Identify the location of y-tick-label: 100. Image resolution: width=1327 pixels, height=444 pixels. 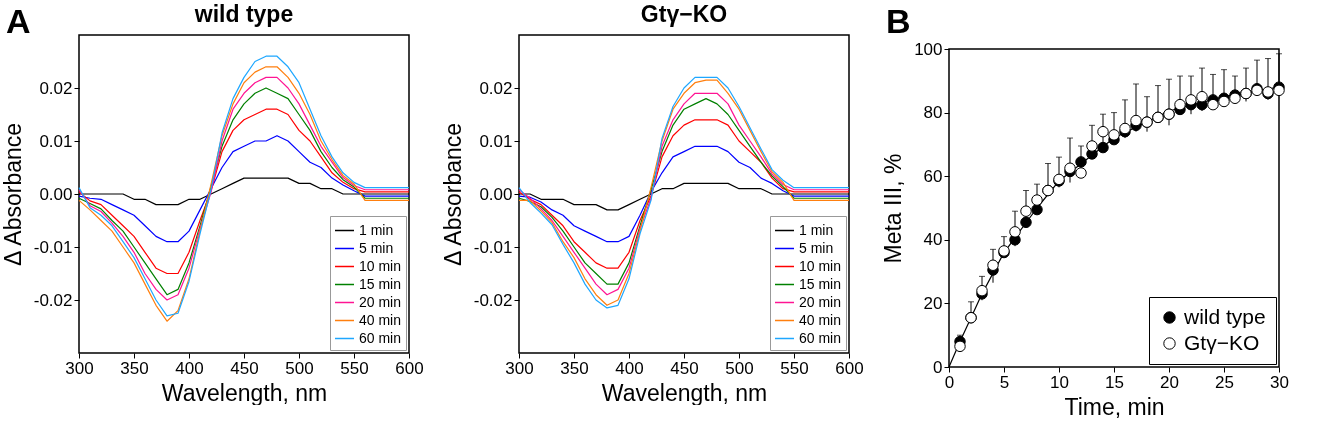
(928, 49).